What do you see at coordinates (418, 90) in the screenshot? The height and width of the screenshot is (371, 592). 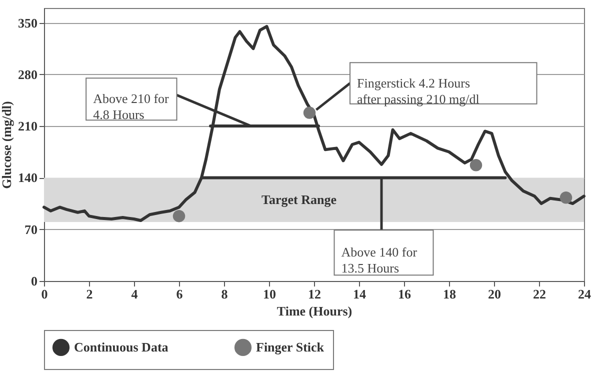 I see `annotation: Fingerstick 4.2 Hours after passing 210 mg/dl` at bounding box center [418, 90].